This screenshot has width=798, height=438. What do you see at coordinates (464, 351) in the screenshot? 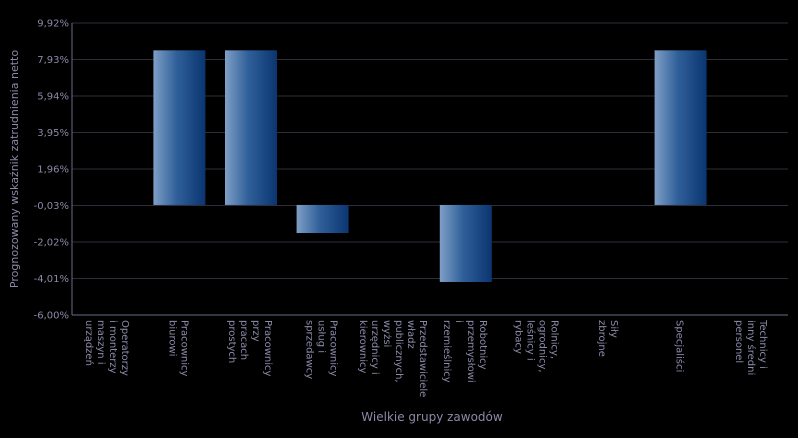
I see `x-tick-label: Robotnicyprzemysłowiirzemieślnicy` at bounding box center [464, 351].